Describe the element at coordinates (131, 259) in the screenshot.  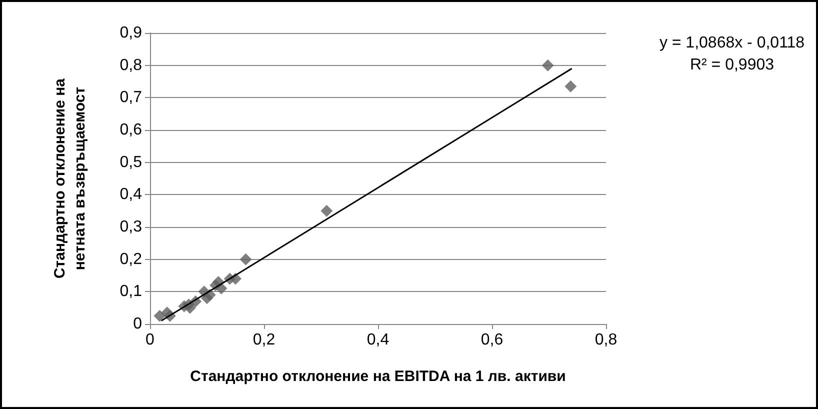
I see `y-tick-label: 0,2` at that location.